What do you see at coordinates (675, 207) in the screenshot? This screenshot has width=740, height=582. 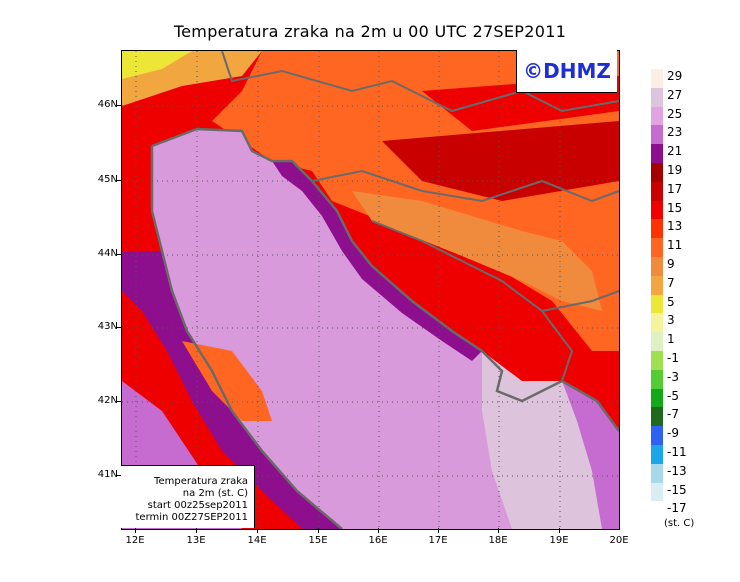 I see `legend-label: 15` at bounding box center [675, 207].